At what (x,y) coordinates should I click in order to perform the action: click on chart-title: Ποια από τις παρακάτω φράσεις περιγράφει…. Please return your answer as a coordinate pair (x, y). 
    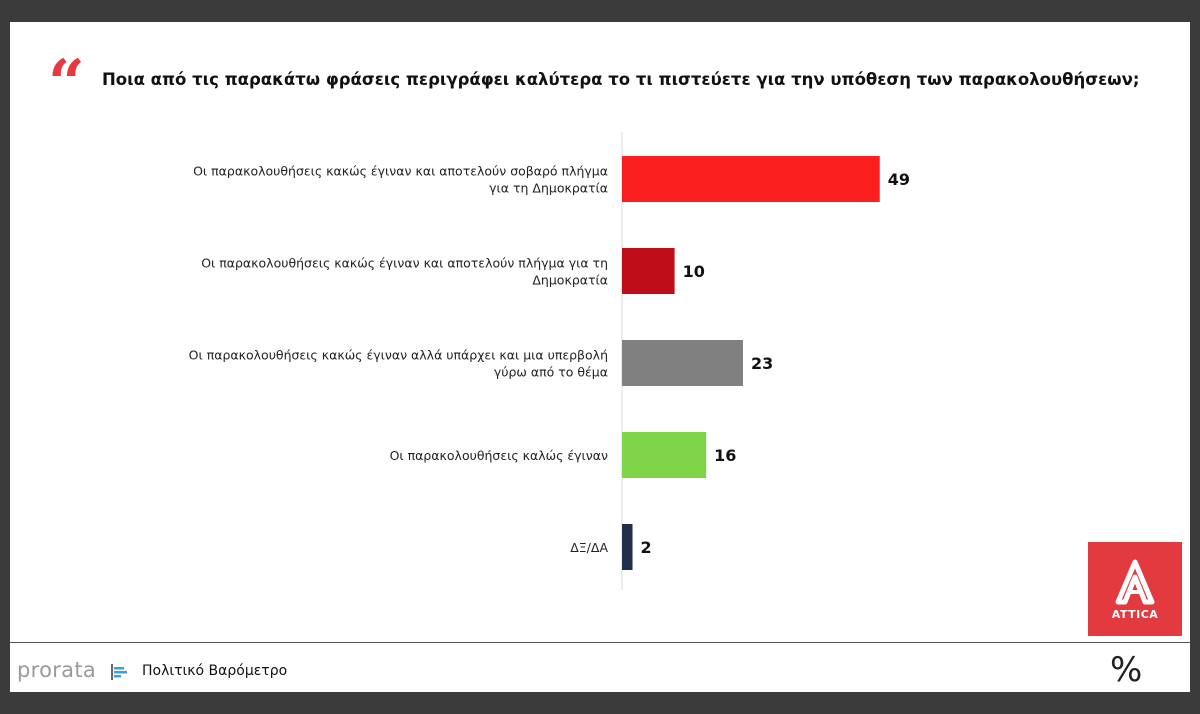
    Looking at the image, I should click on (621, 79).